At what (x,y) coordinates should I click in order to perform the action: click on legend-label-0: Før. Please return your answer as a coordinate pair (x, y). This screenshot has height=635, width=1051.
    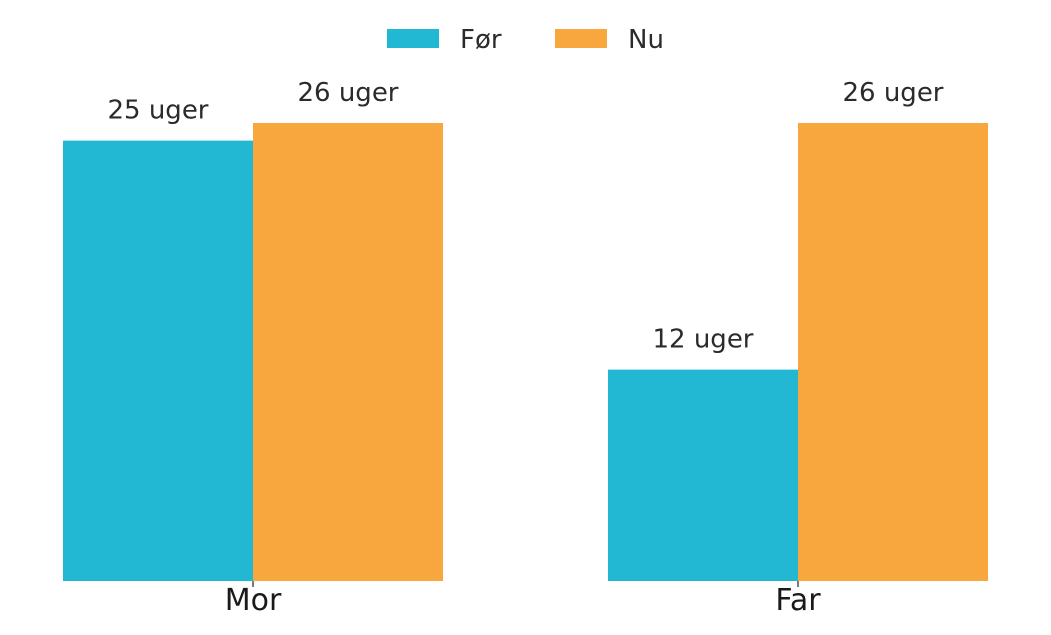
    Looking at the image, I should click on (481, 40).